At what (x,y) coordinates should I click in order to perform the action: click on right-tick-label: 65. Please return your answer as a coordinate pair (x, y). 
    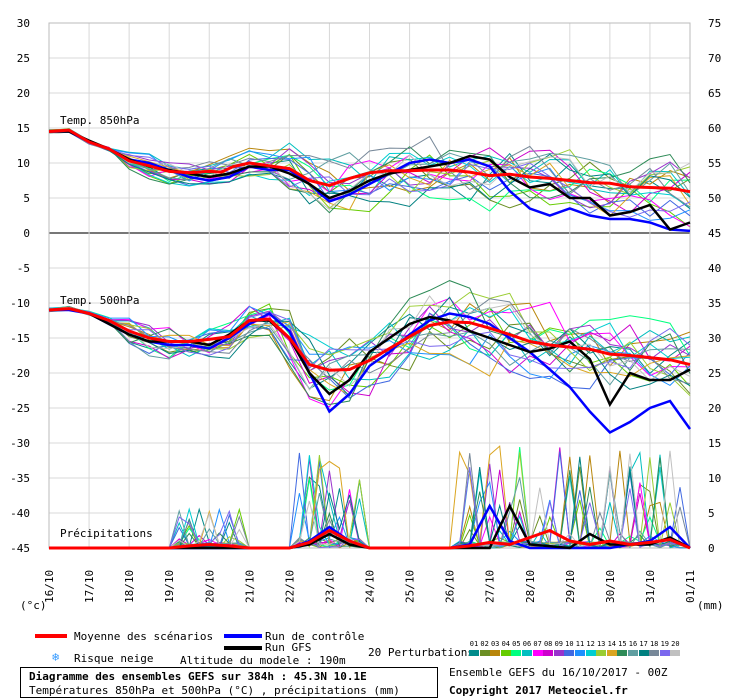
    Looking at the image, I should click on (714, 93).